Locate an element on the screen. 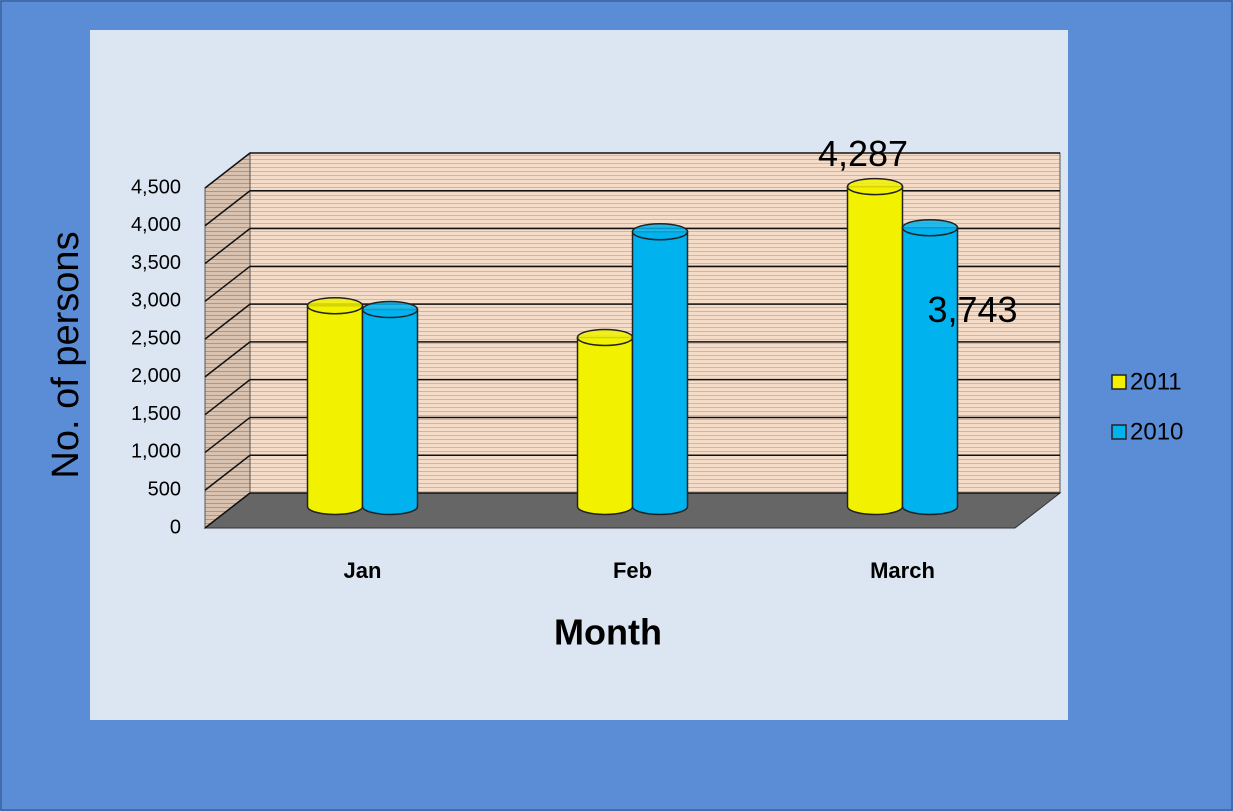 The height and width of the screenshot is (811, 1233). x-tick-label: Feb is located at coordinates (632, 570).